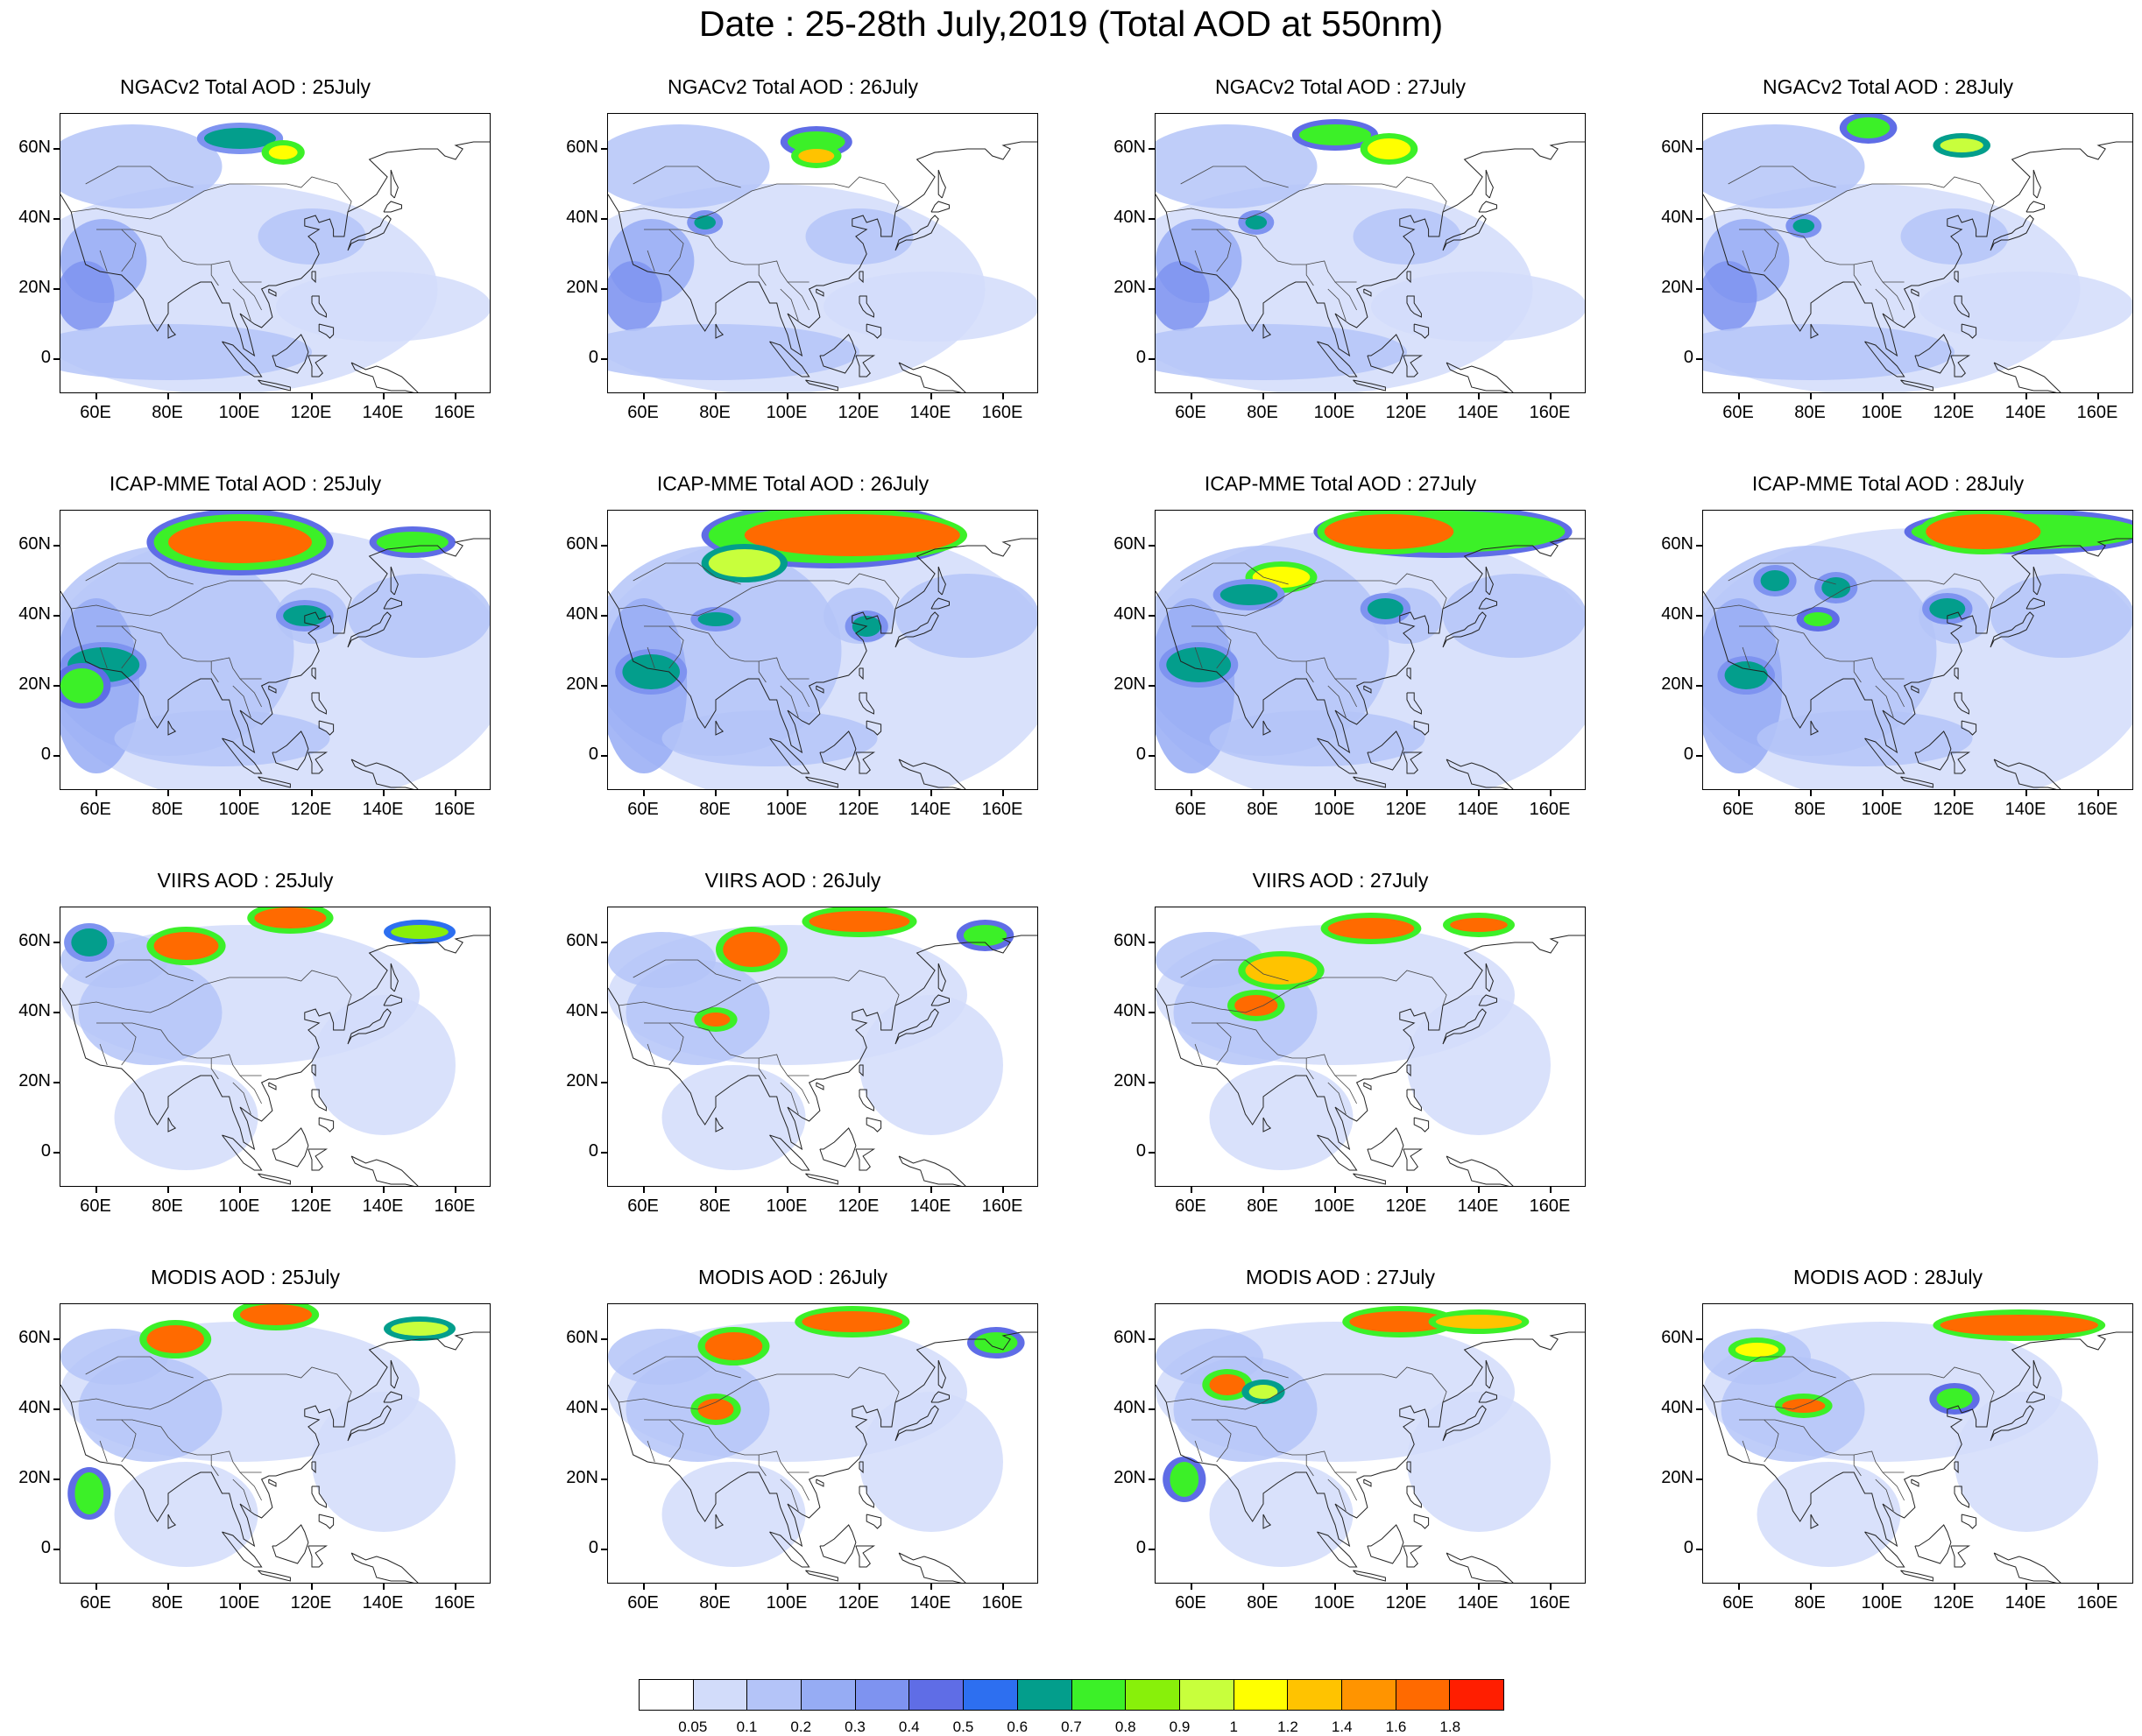  What do you see at coordinates (2097, 412) in the screenshot?
I see `lon-tick-label: 160E` at bounding box center [2097, 412].